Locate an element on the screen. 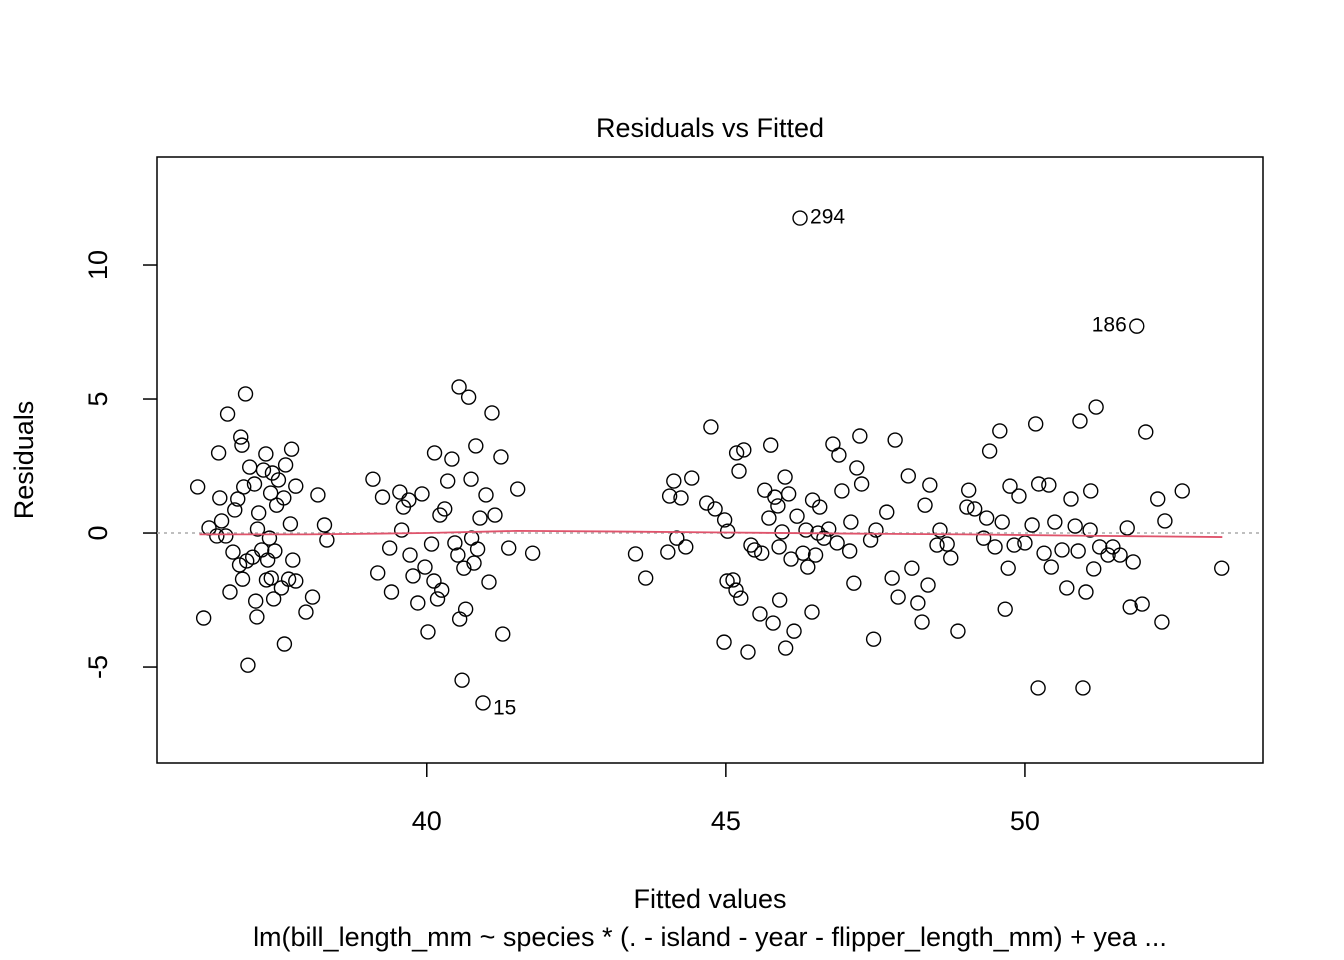 The image size is (1344, 960). y-axis-label: Residuals is located at coordinates (24, 460).